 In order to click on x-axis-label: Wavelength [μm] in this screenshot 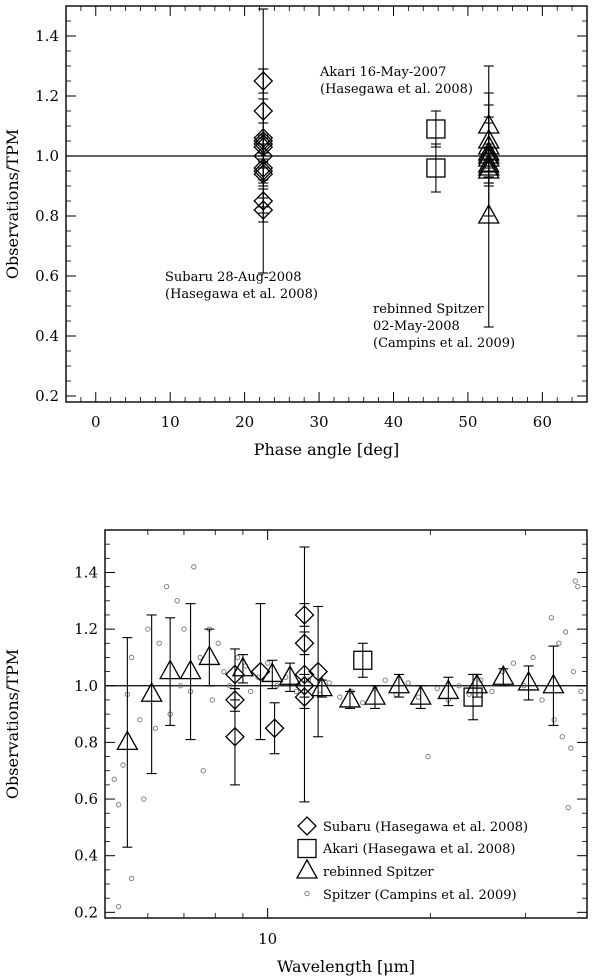, I will do `click(346, 966)`.